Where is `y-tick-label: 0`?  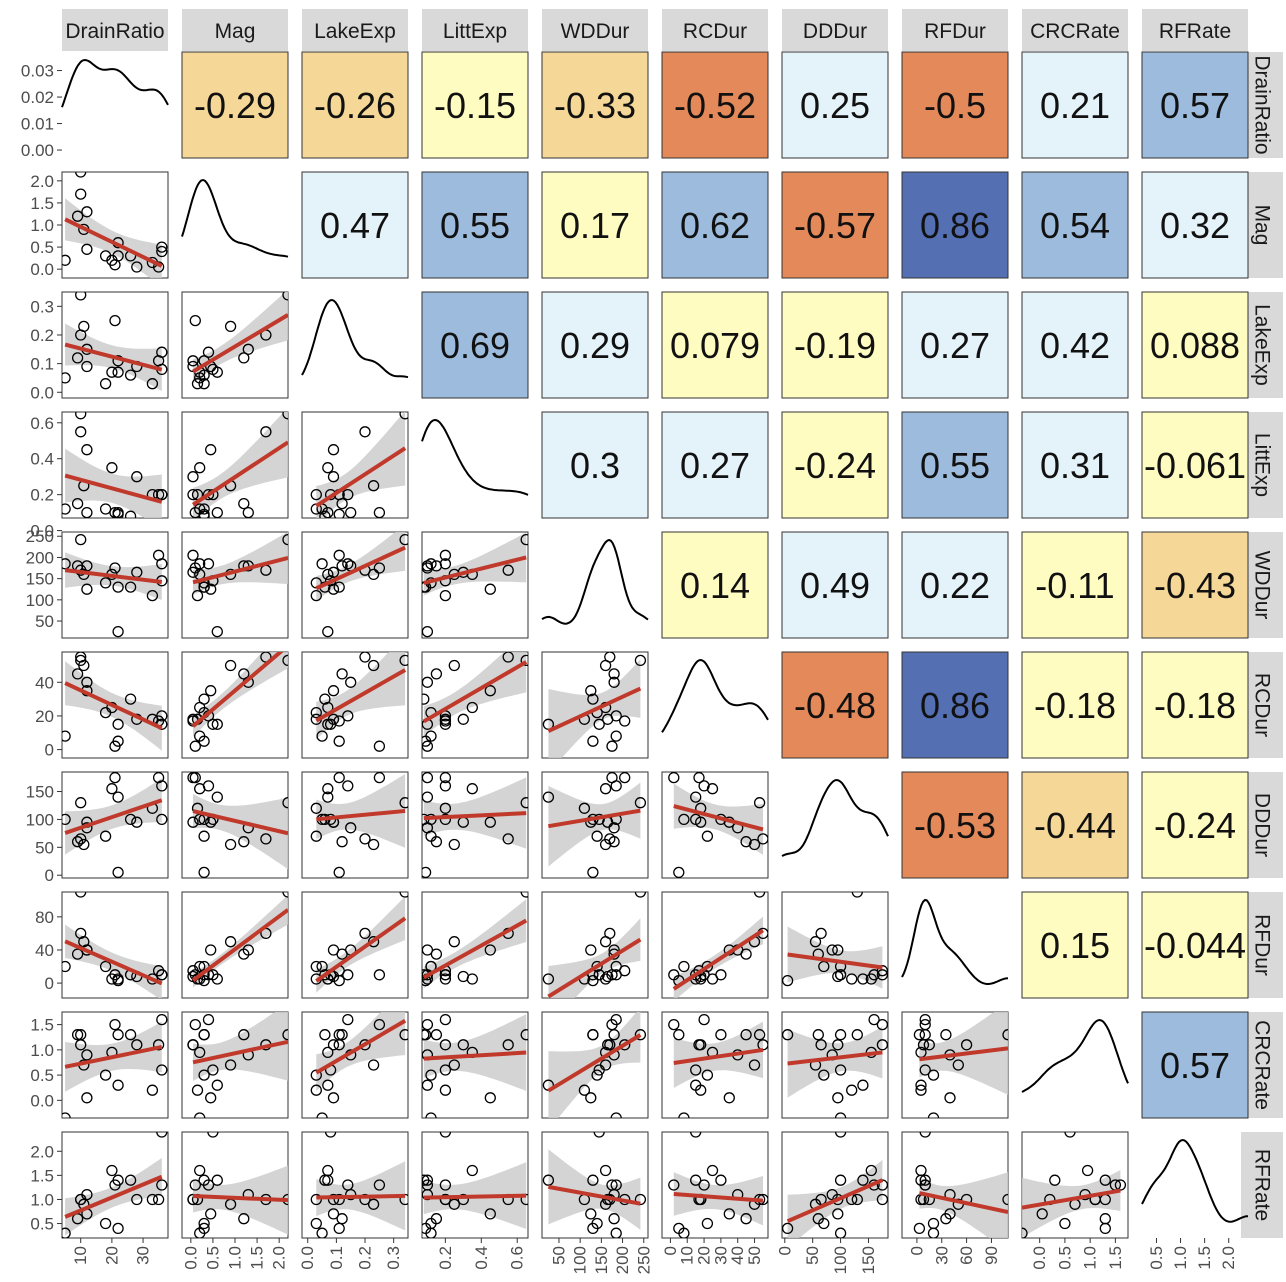
y-tick-label: 0 is located at coordinates (49, 750).